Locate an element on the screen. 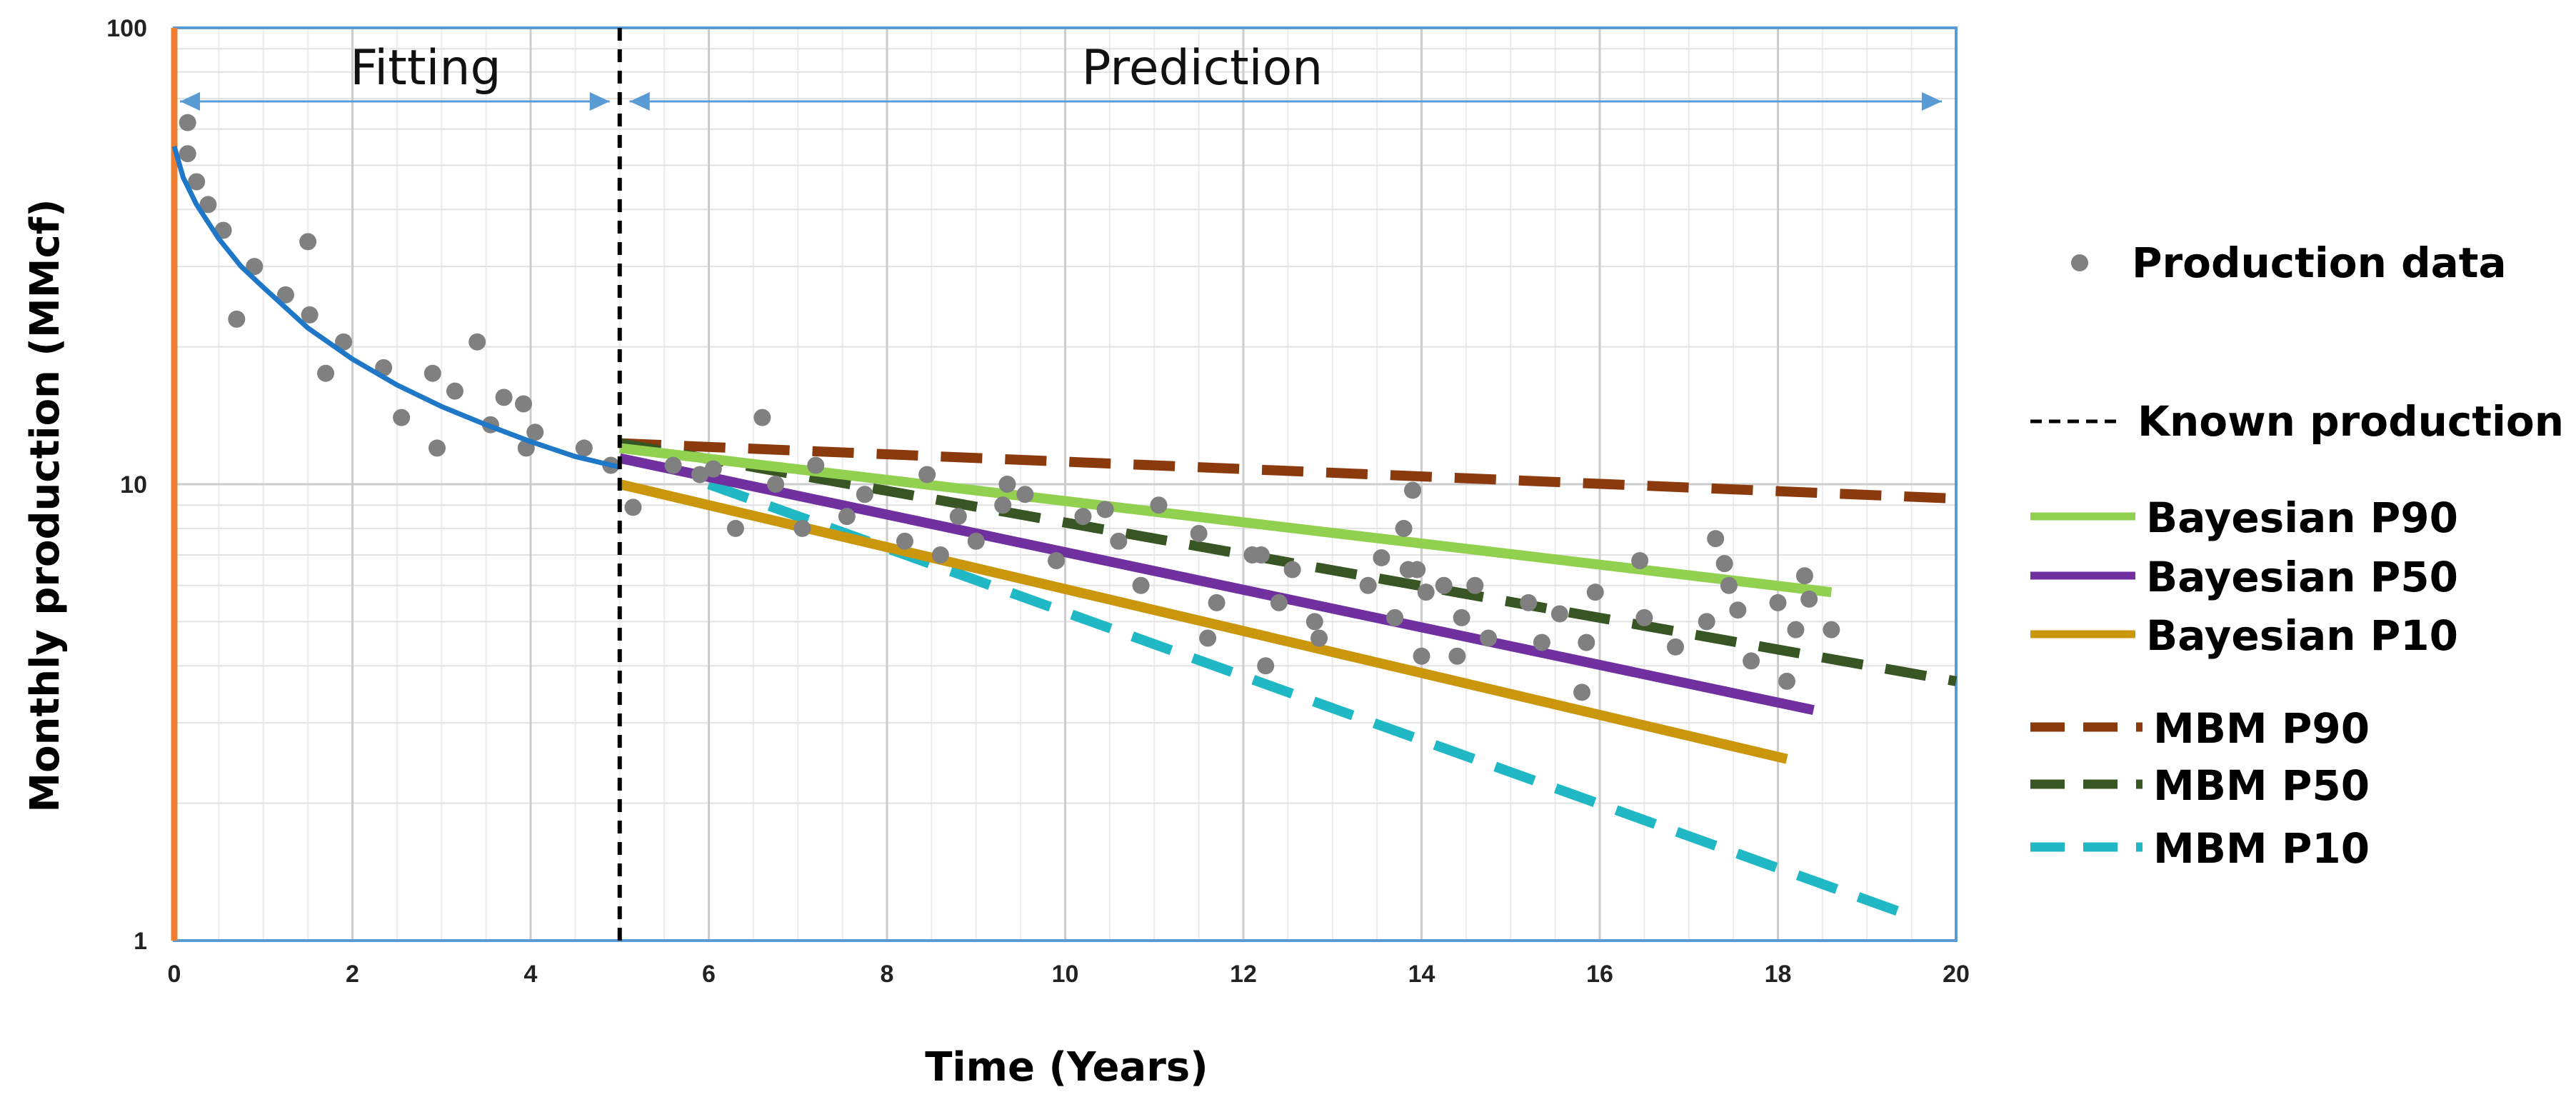 Image resolution: width=2576 pixels, height=1107 pixels. x-tick-label: 6 is located at coordinates (709, 974).